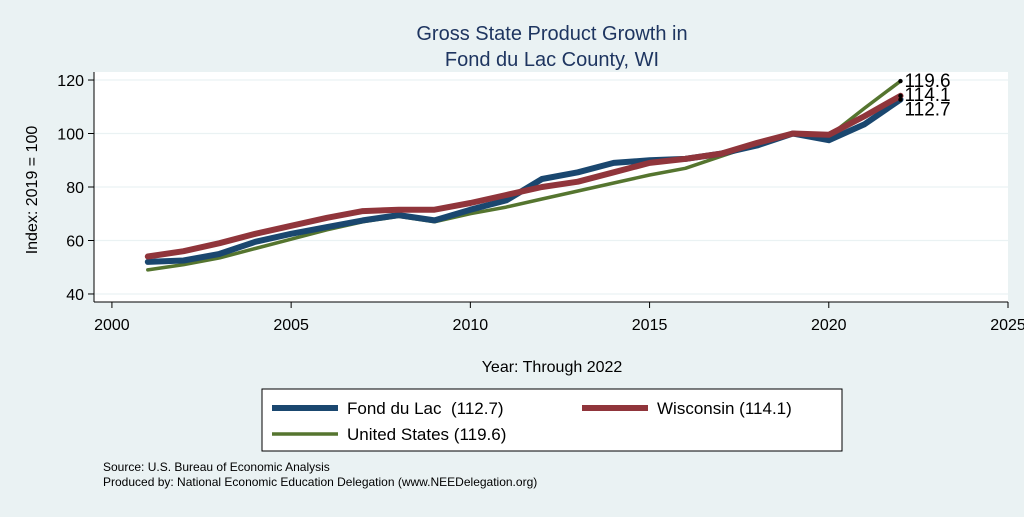 Image resolution: width=1024 pixels, height=517 pixels. I want to click on source-text: Source: U.S. Bureau of Economic Analysis, so click(216, 467).